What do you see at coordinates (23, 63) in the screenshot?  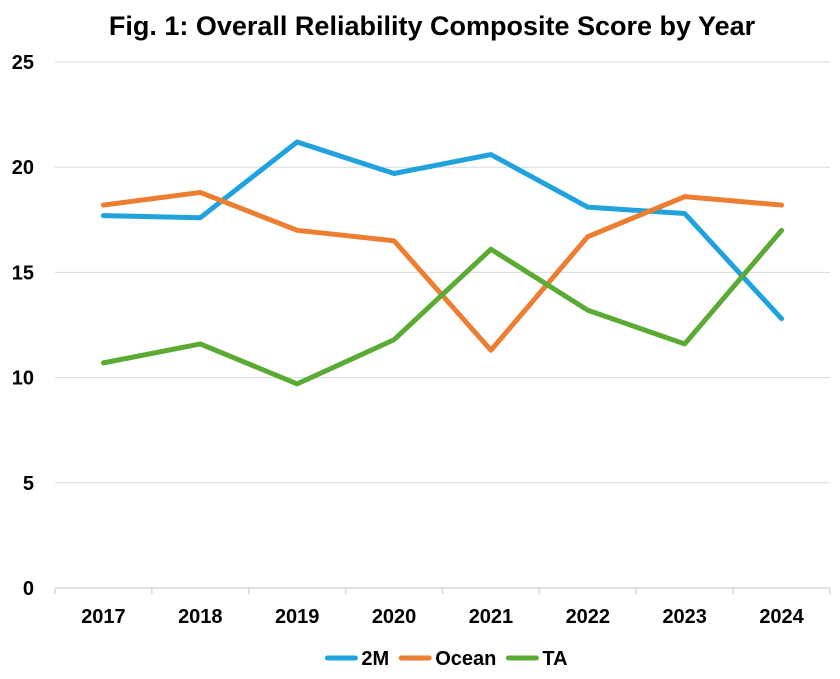 I see `y-tick-label: 25` at bounding box center [23, 63].